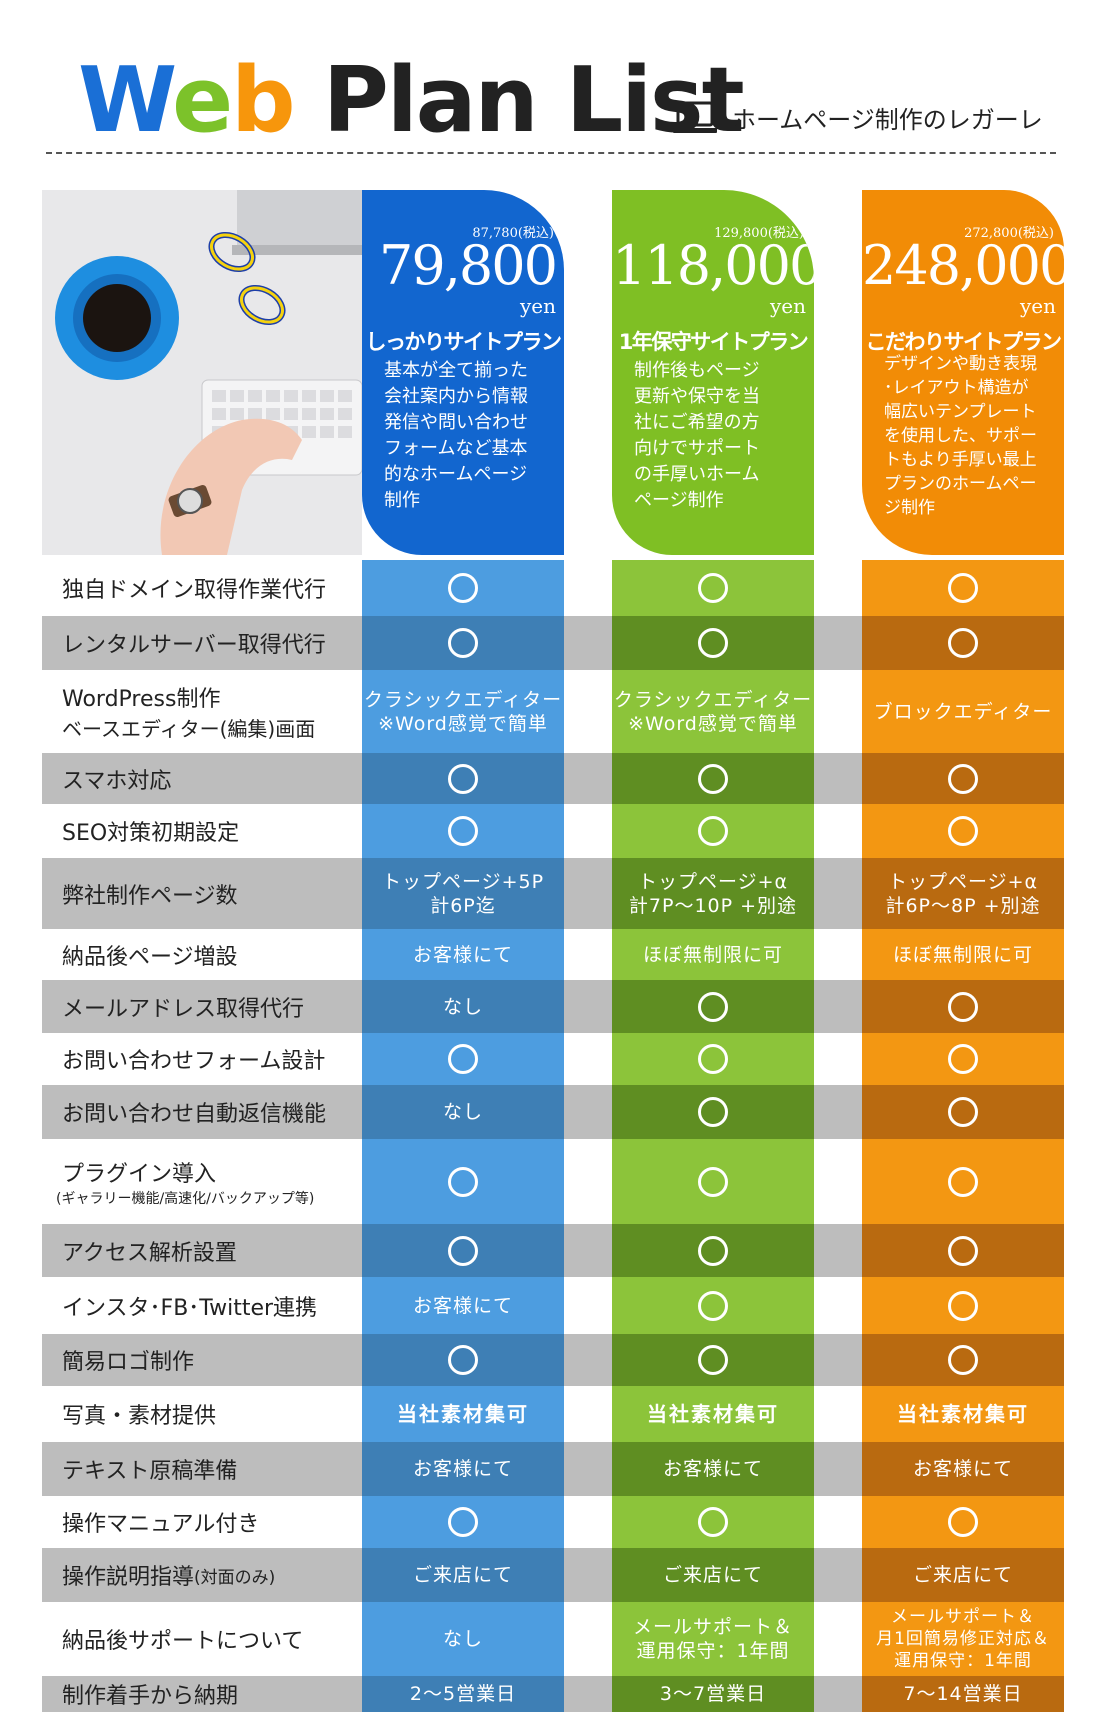 The height and width of the screenshot is (1723, 1110). What do you see at coordinates (712, 1627) in the screenshot?
I see `plan-cell-text: メールサポート＆` at bounding box center [712, 1627].